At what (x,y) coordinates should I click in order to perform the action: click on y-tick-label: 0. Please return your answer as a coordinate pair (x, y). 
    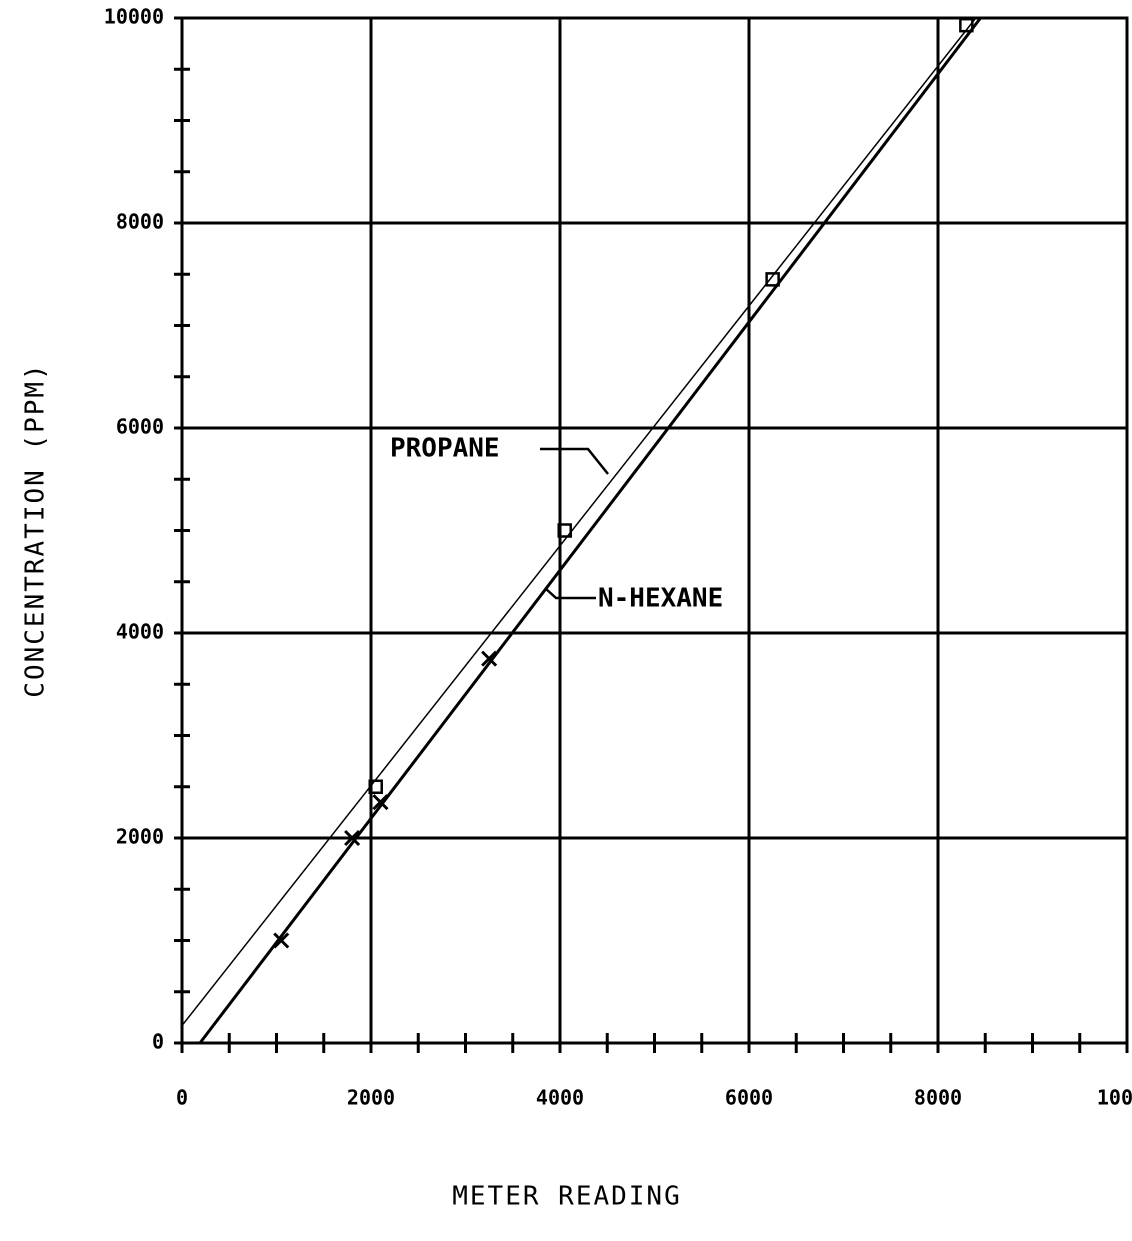
    Looking at the image, I should click on (158, 1042).